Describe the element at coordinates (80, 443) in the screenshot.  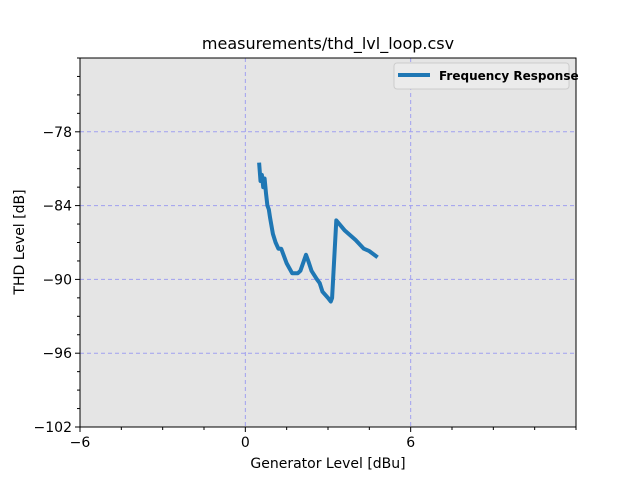
I see `x-tick-label: −6` at that location.